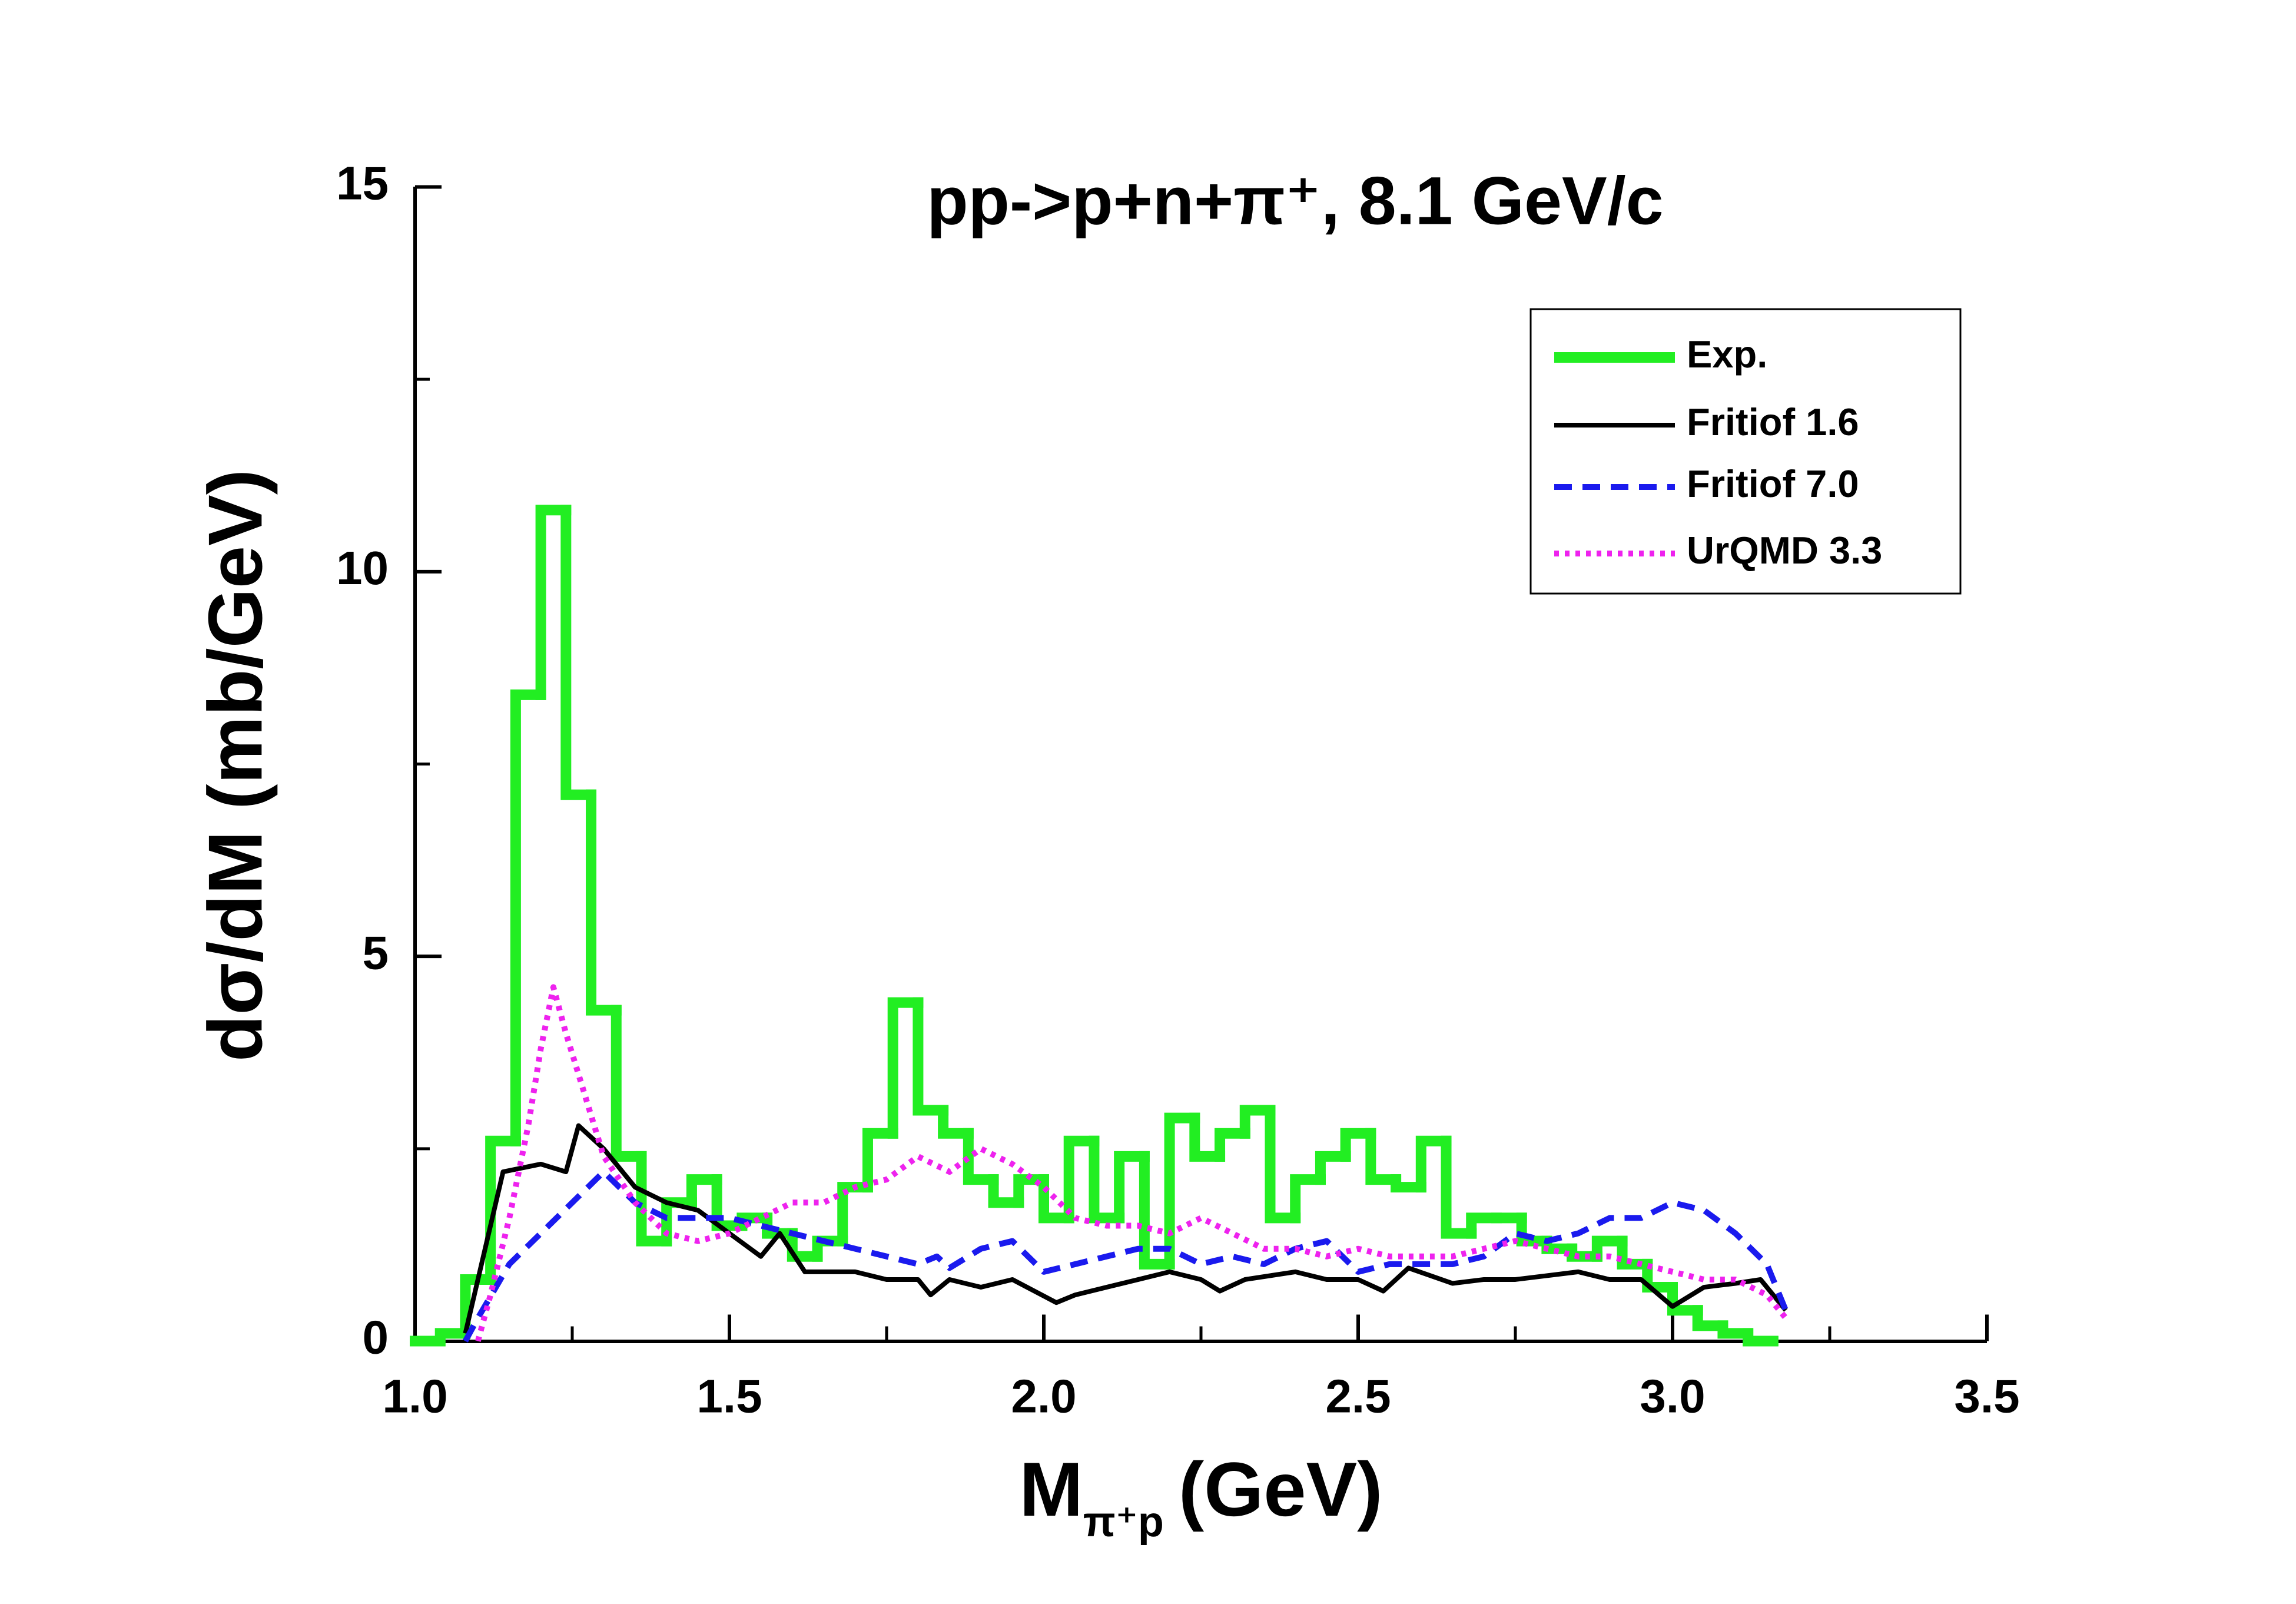  What do you see at coordinates (1123, 1523) in the screenshot?
I see `x-label-subscript: π⁺p` at bounding box center [1123, 1523].